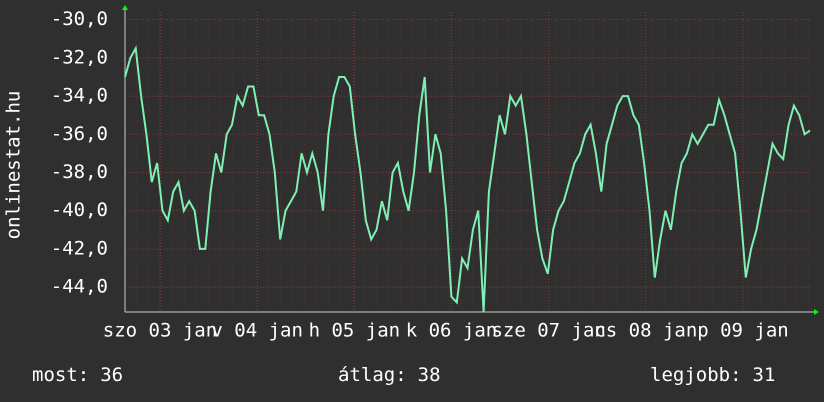 The width and height of the screenshot is (824, 402). Describe the element at coordinates (696, 375) in the screenshot. I see `stat-label: legjobb:` at that location.